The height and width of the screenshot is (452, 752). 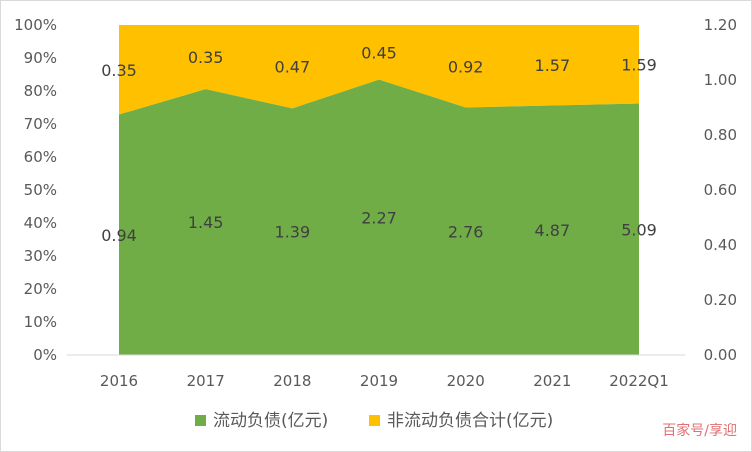 I want to click on y-right-tick-label: 0.40, so click(x=720, y=245).